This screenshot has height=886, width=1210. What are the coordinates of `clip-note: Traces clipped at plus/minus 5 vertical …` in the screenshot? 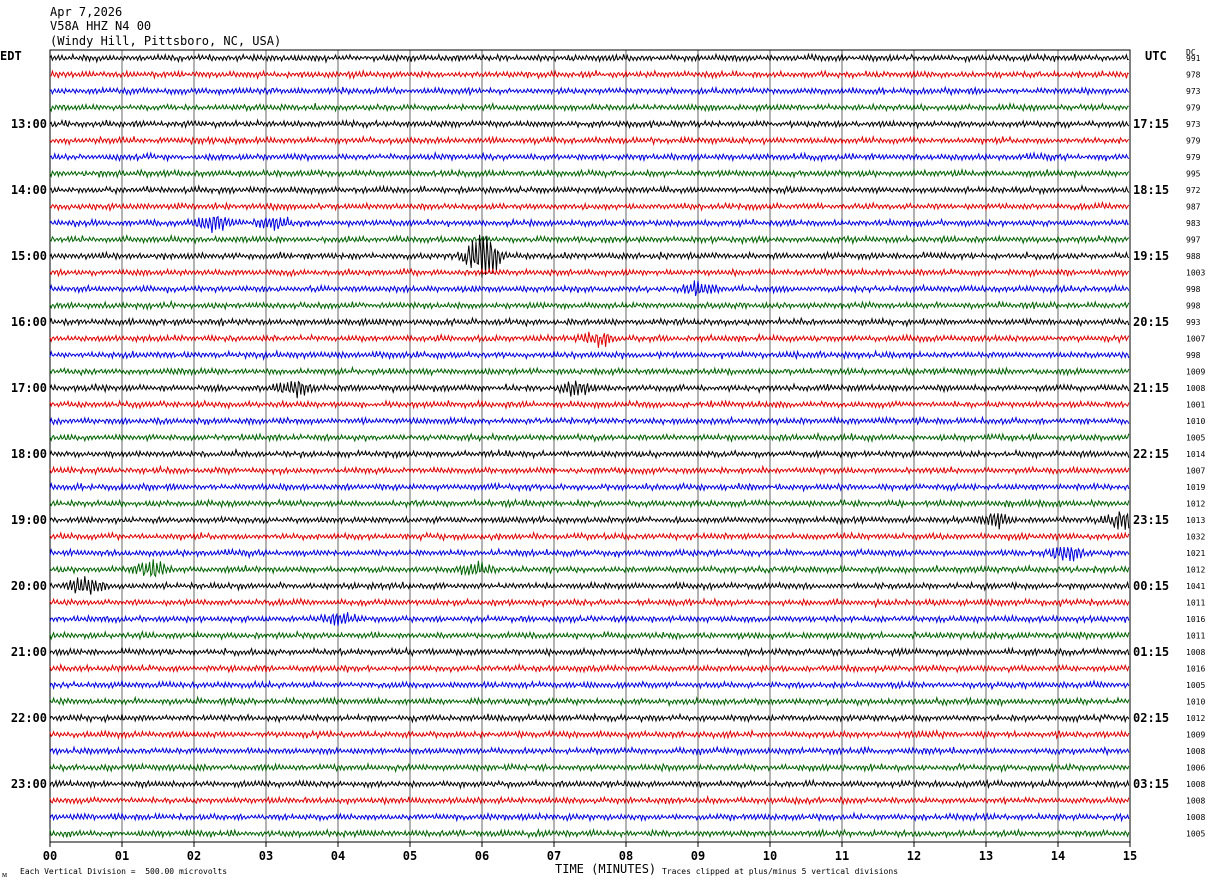 It's located at (780, 871).